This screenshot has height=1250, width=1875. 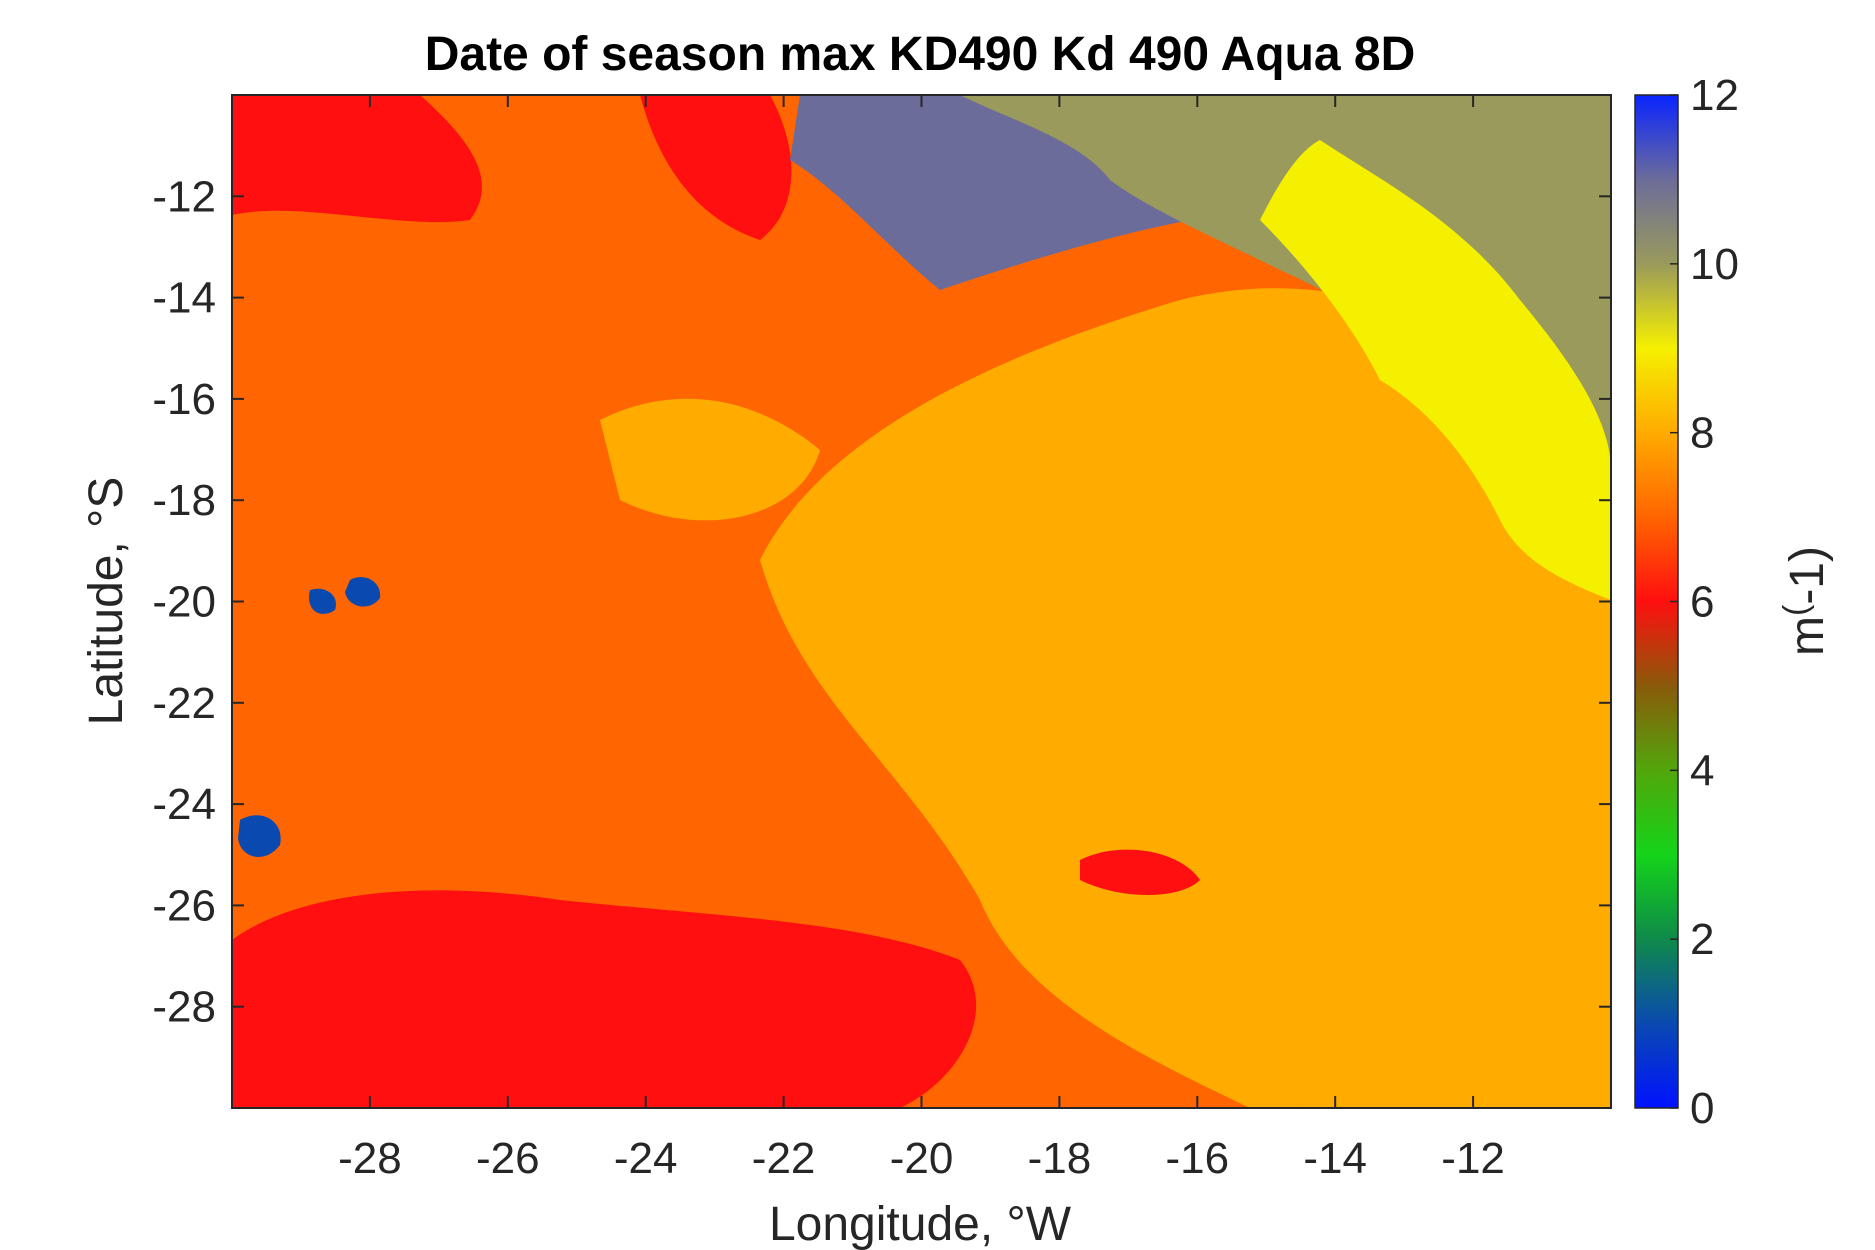 I want to click on colorbar: 12 10 8 6 4 2 0 m(-1), so click(x=1734, y=602).